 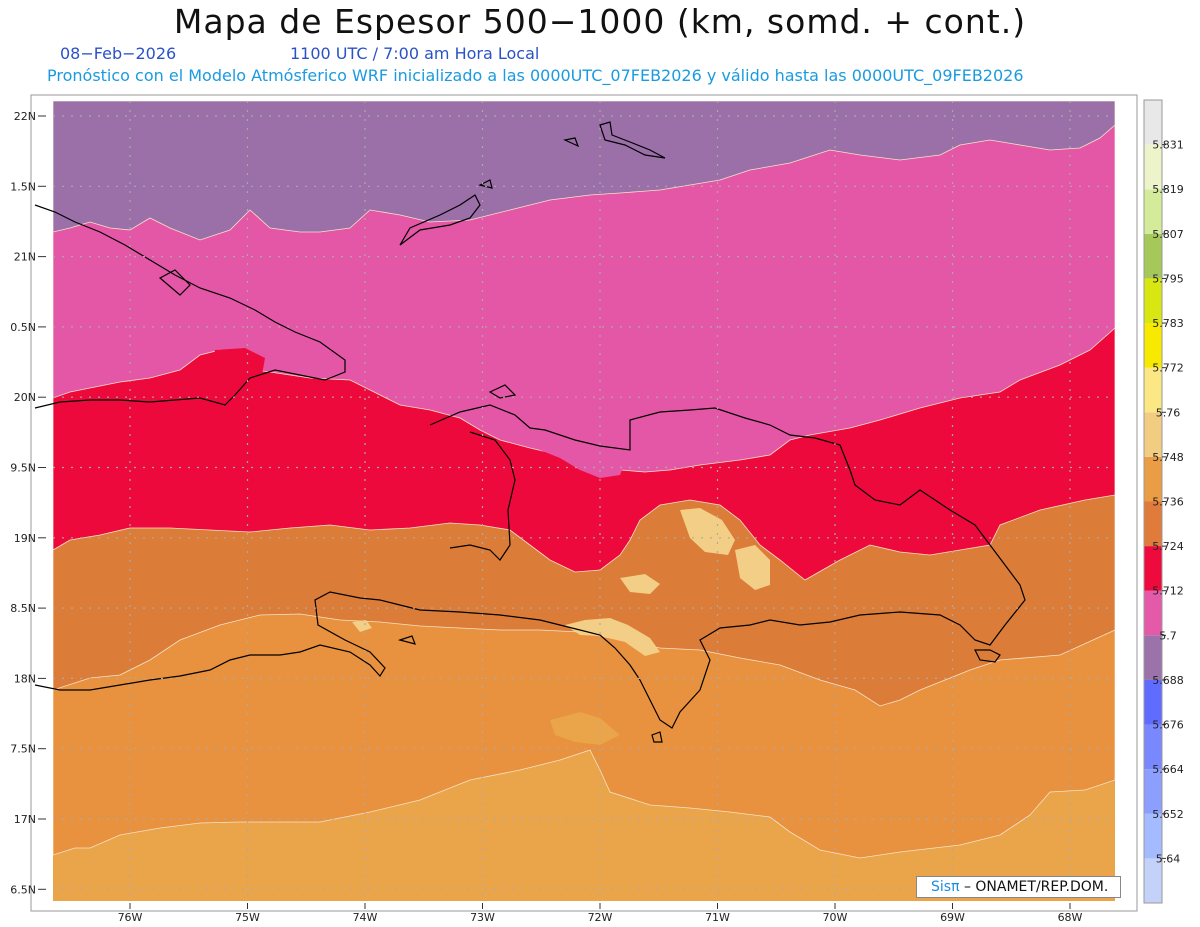 I want to click on lon-label: 70W, so click(x=835, y=917).